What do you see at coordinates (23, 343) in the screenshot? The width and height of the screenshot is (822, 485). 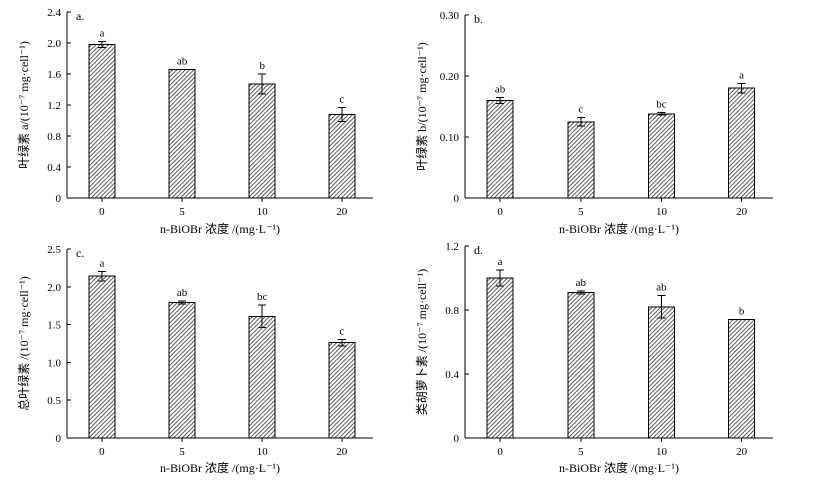 I see `y-axis-title: 总叶绿素 /(10⁻⁷ mg·cell⁻¹)` at bounding box center [23, 343].